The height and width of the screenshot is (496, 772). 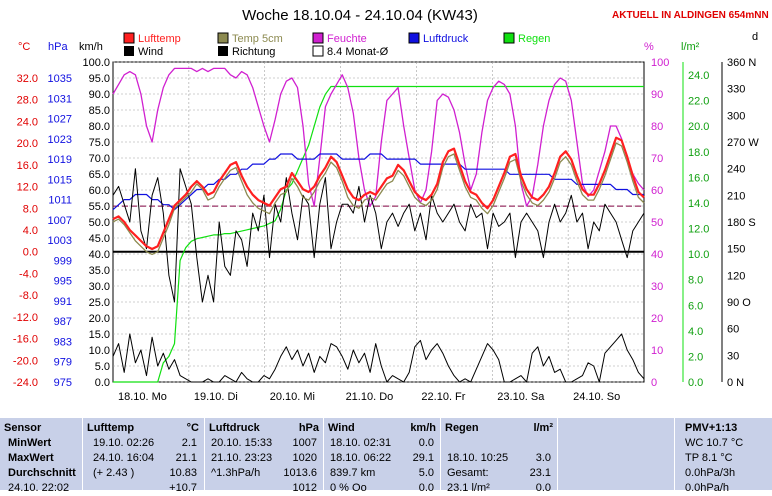 I want to click on tick-label-temp: 0.0, so click(x=30, y=253).